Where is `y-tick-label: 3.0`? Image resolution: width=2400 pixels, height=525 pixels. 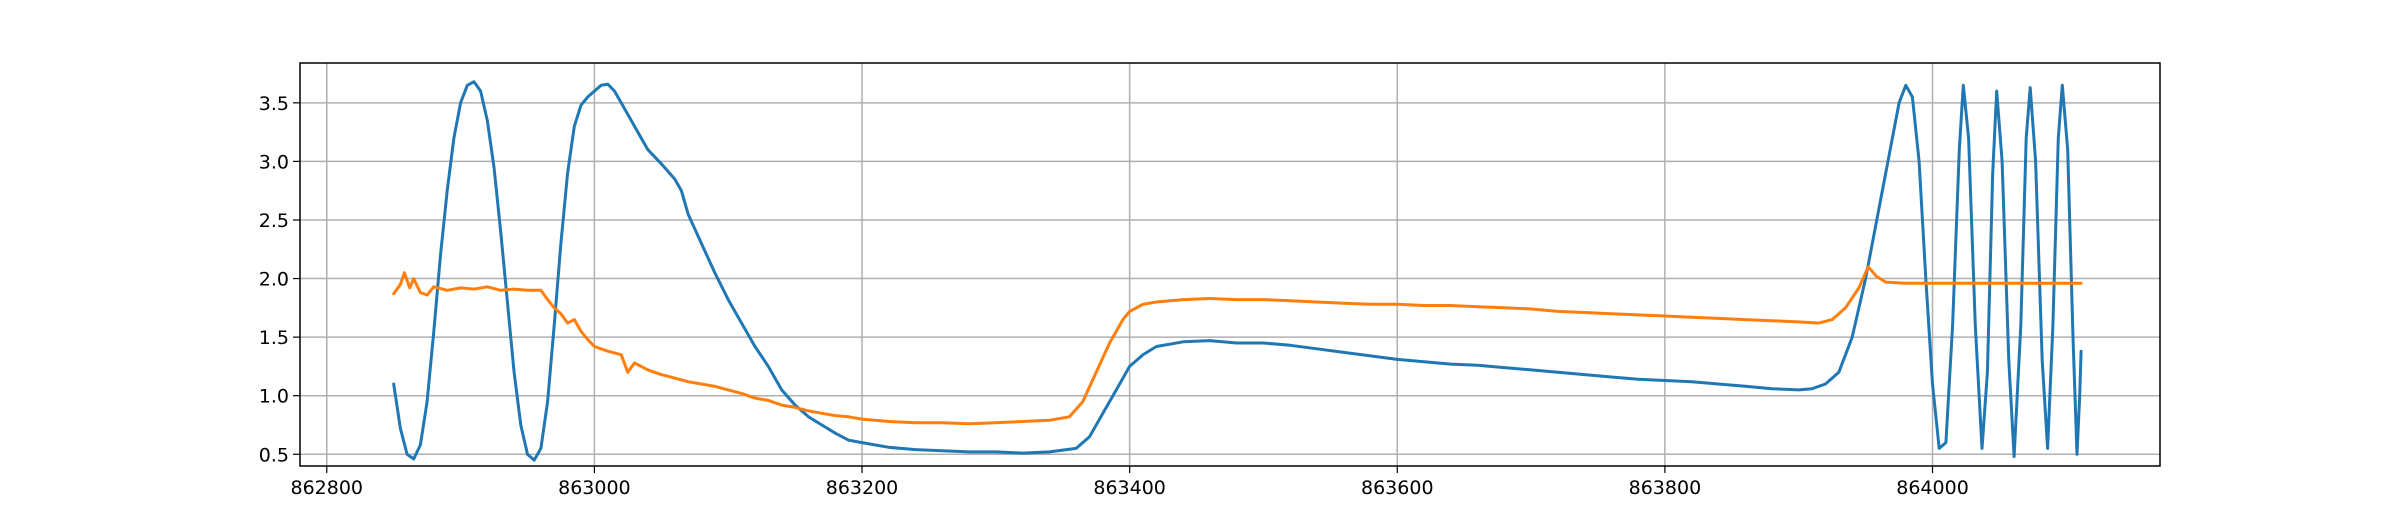 y-tick-label: 3.0 is located at coordinates (274, 162).